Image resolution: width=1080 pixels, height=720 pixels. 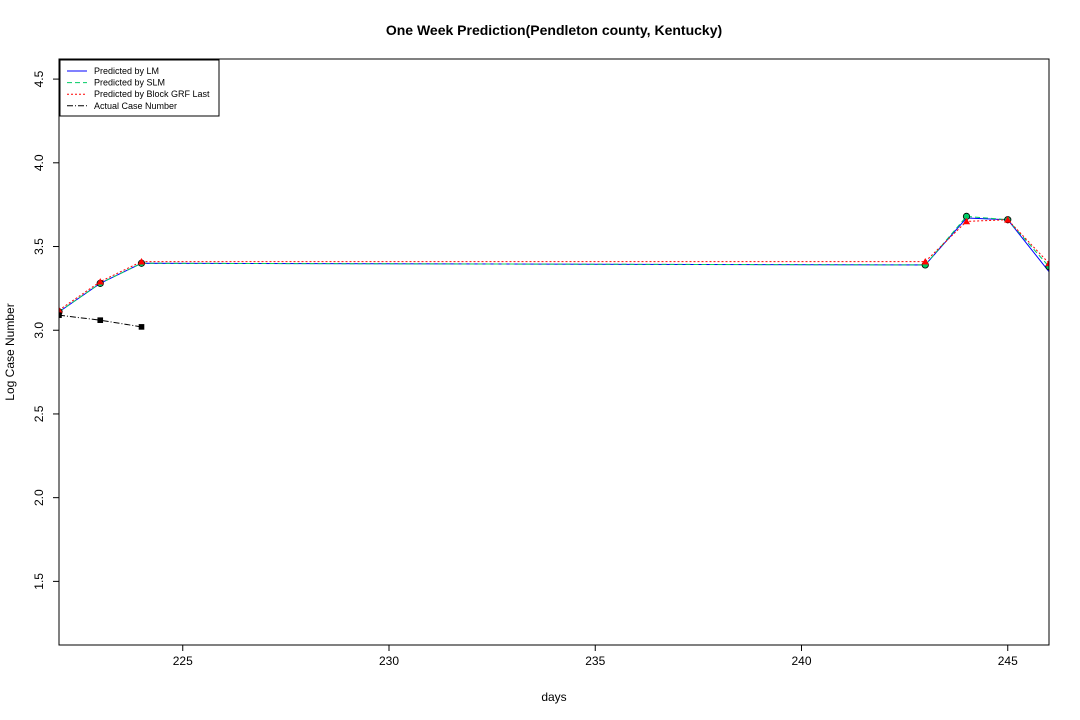 What do you see at coordinates (389, 661) in the screenshot?
I see `x-tick-label: 230` at bounding box center [389, 661].